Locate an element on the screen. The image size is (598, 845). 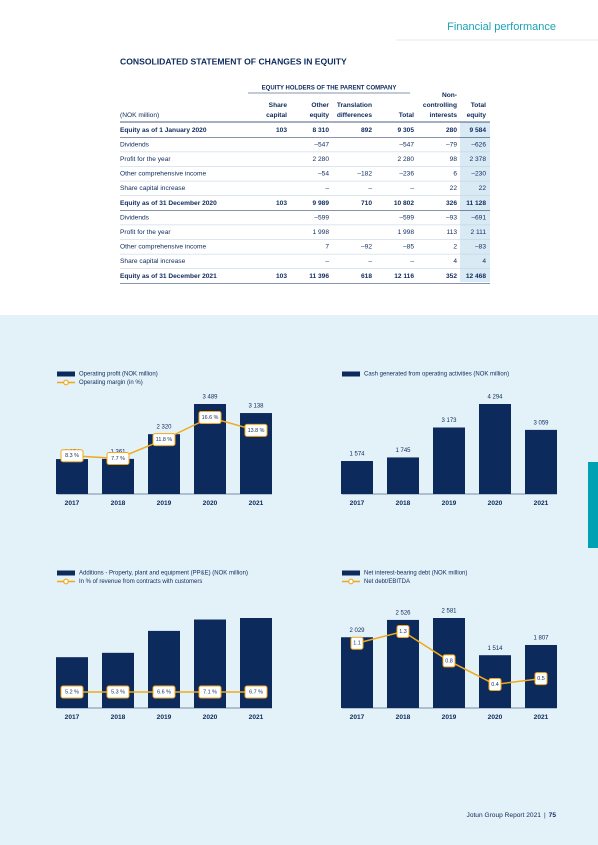
bar-value-label: 1 514 is located at coordinates (495, 649).